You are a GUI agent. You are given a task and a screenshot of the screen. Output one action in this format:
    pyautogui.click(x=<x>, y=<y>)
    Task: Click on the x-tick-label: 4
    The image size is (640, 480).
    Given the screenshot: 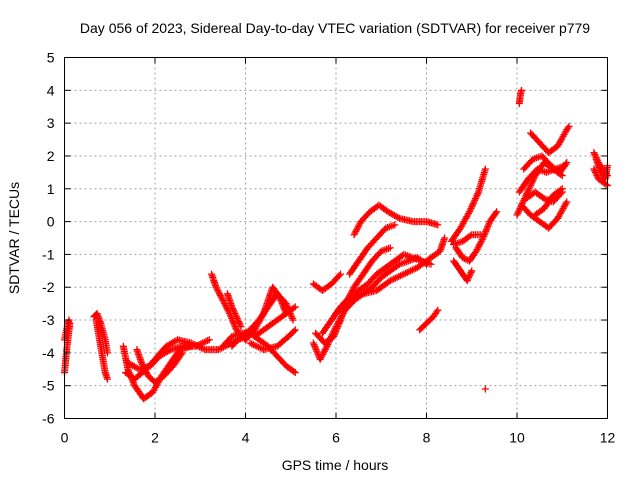 What is the action you would take?
    pyautogui.click(x=246, y=438)
    